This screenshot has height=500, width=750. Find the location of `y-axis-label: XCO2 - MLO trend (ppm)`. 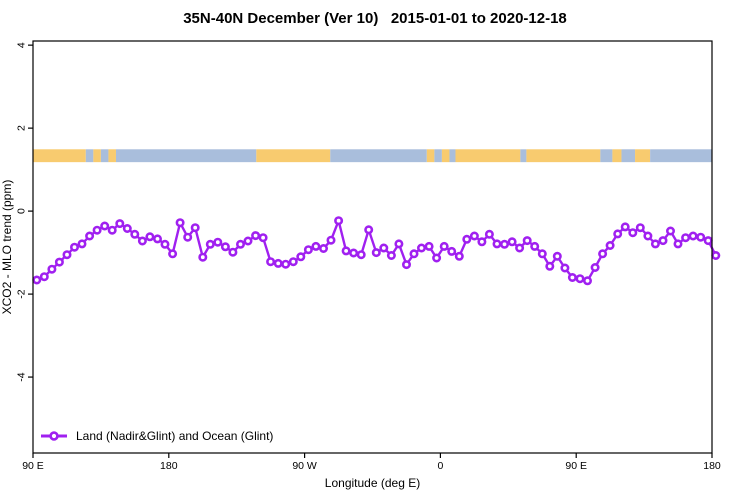

y-axis-label: XCO2 - MLO trend (ppm) is located at coordinates (7, 247).